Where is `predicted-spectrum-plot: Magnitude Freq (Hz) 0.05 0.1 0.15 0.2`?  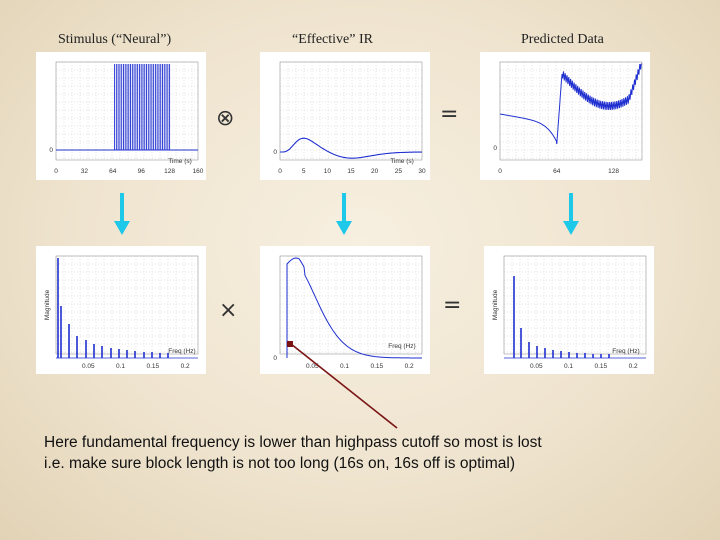
predicted-spectrum-plot: Magnitude Freq (Hz) 0.05 0.1 0.15 0.2 is located at coordinates (569, 310).